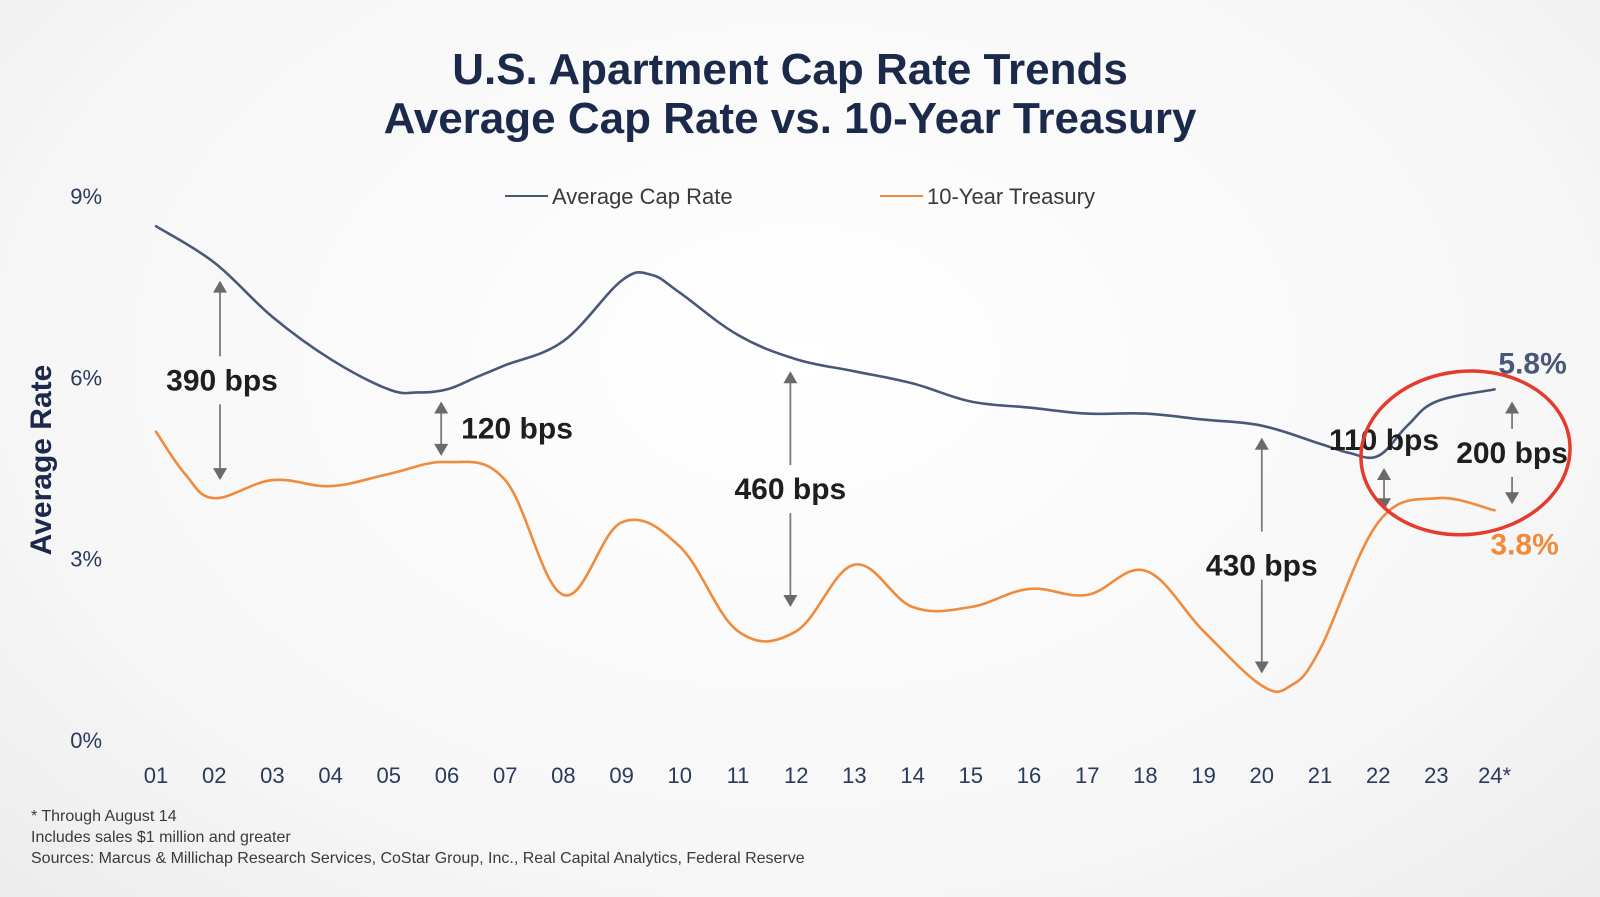 The image size is (1600, 897). What do you see at coordinates (1011, 196) in the screenshot?
I see `legend-label-treasury: 10-Year Treasury` at bounding box center [1011, 196].